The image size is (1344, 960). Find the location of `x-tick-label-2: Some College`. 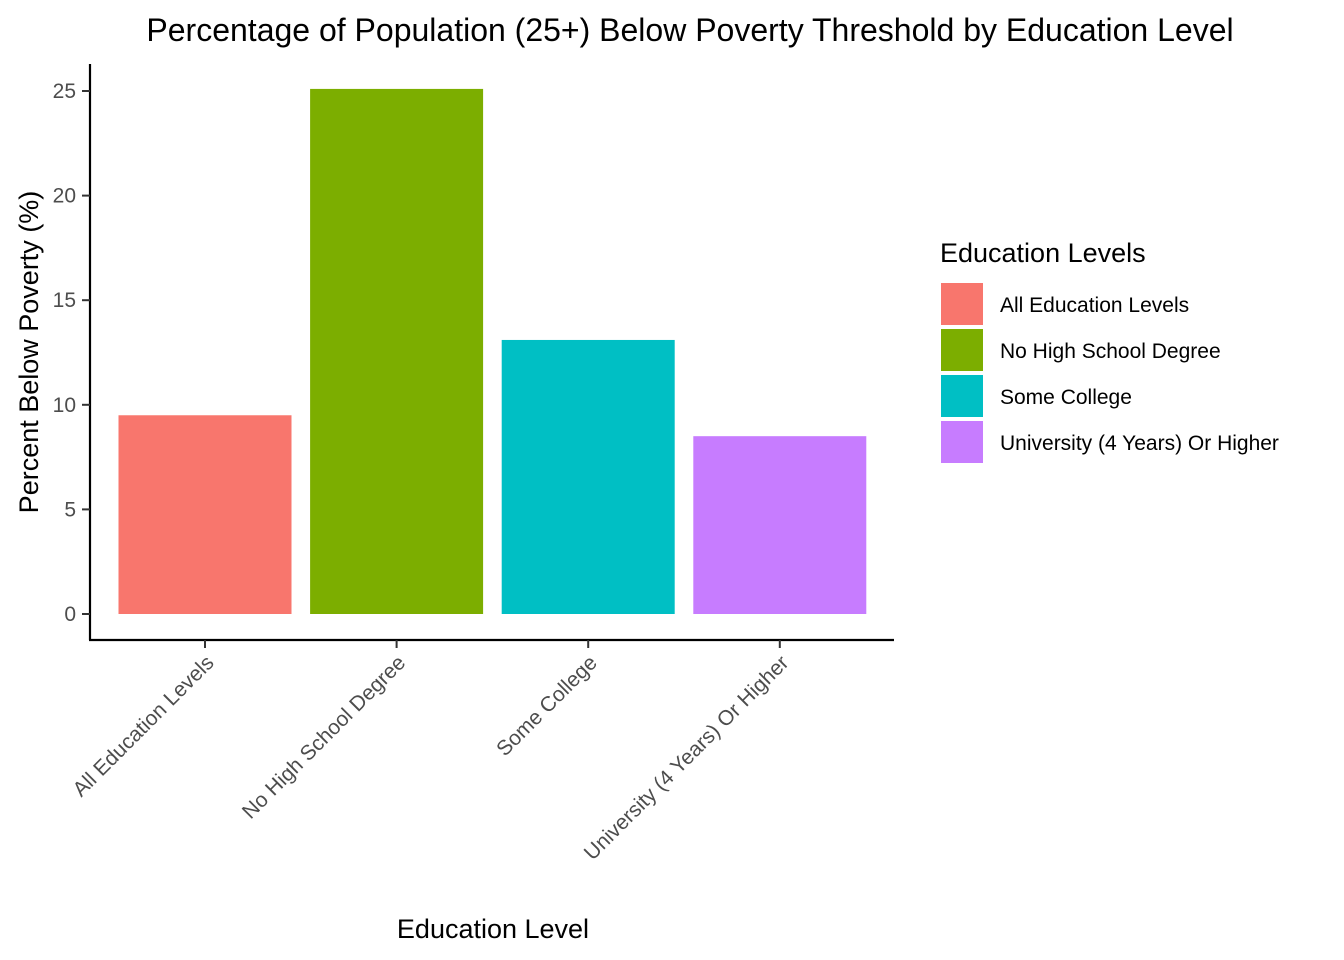

x-tick-label-2: Some College is located at coordinates (547, 706).